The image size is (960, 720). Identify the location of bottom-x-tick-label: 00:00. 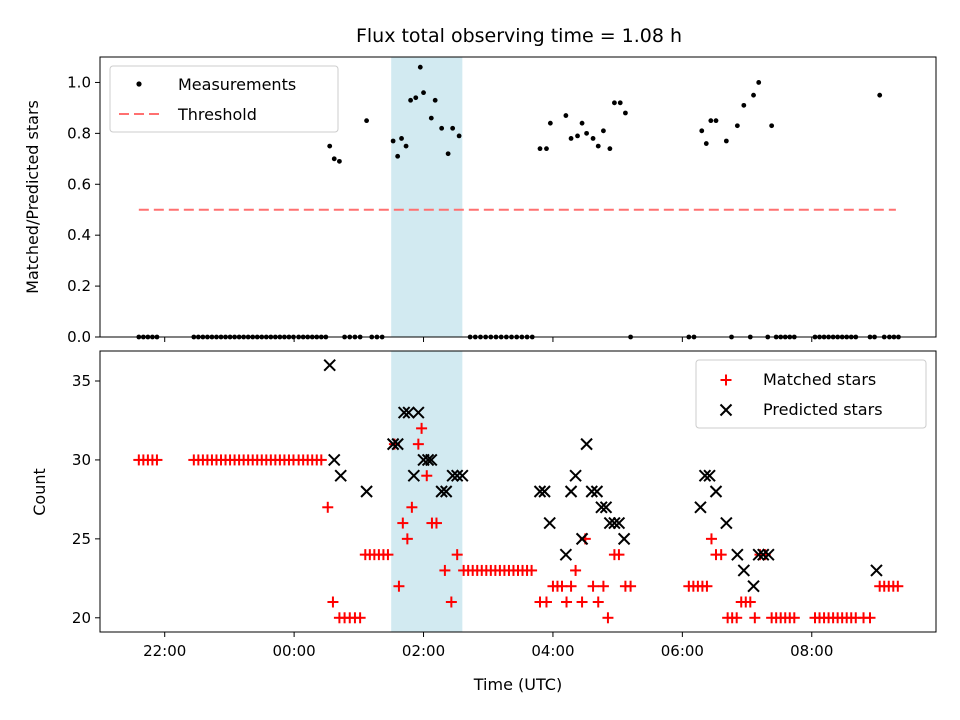
(294, 651).